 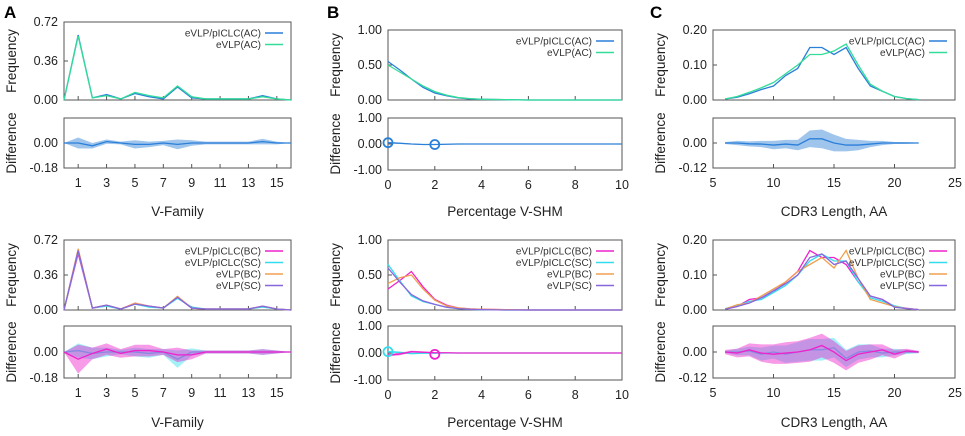 What do you see at coordinates (10, 12) in the screenshot?
I see `panel-letter: A` at bounding box center [10, 12].